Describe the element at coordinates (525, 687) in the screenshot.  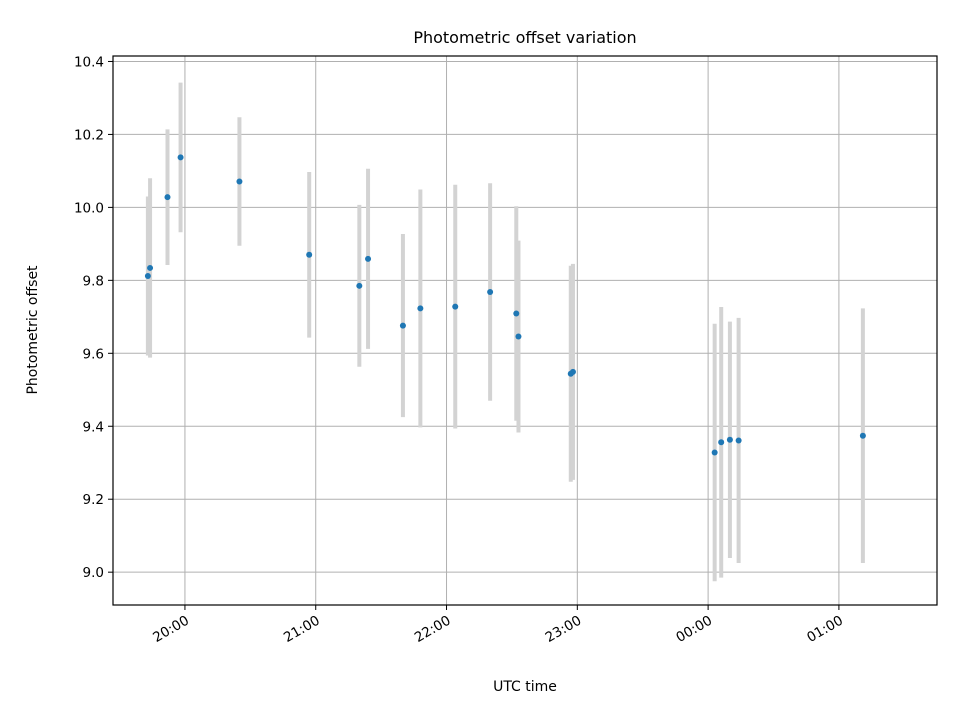
I see `x-axis-label: UTC time` at that location.